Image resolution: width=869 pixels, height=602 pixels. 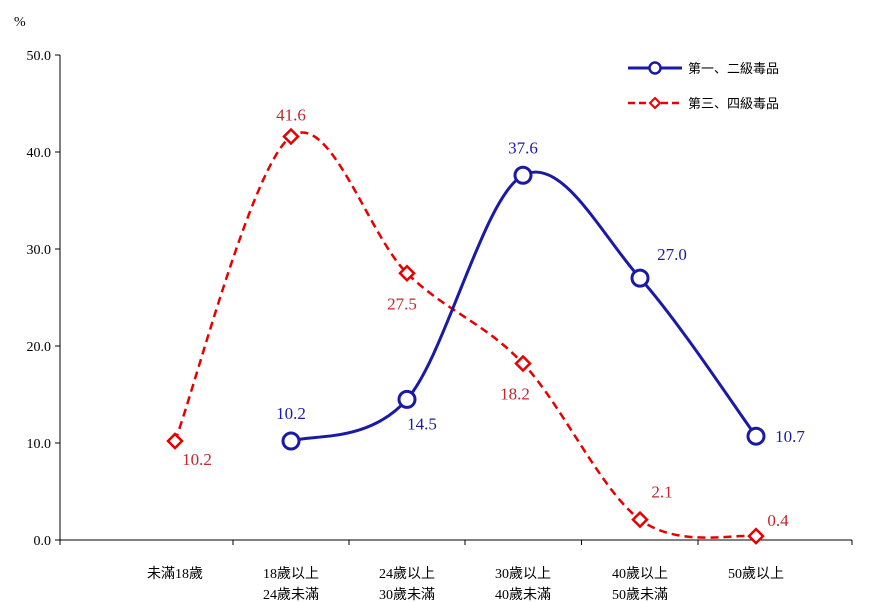 I want to click on legend-marker-circle, so click(x=655, y=68).